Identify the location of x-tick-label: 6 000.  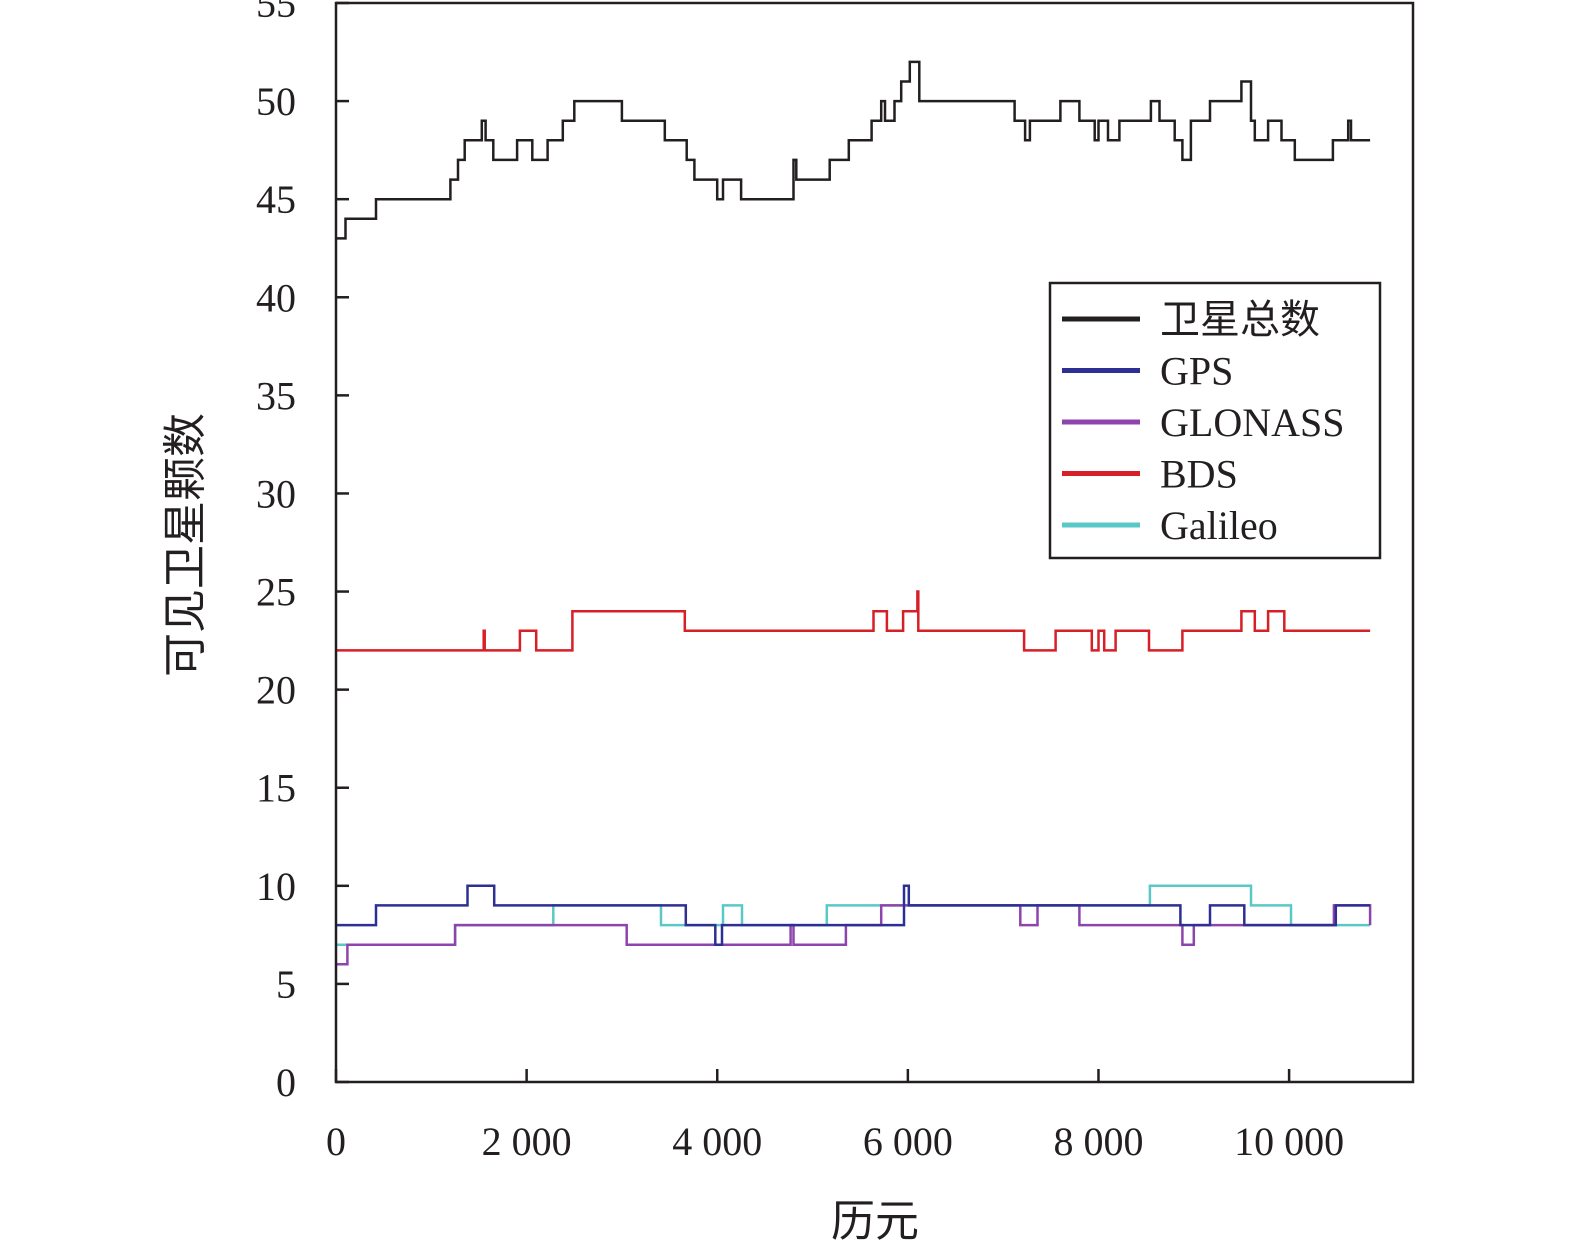
(908, 1141).